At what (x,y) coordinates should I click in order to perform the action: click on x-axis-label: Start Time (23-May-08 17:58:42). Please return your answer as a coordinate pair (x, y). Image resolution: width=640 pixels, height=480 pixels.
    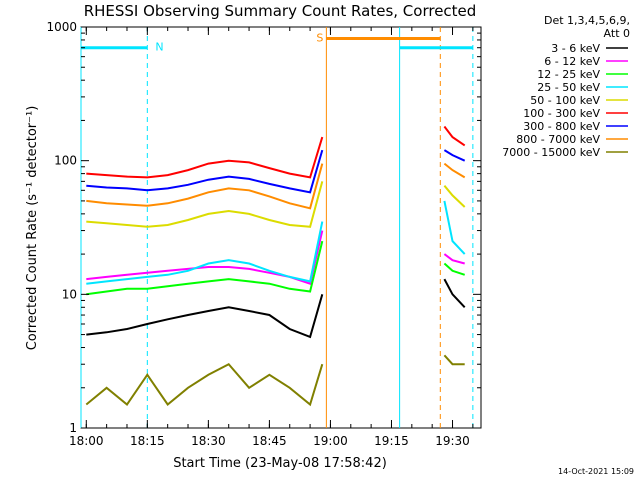
    Looking at the image, I should click on (280, 463).